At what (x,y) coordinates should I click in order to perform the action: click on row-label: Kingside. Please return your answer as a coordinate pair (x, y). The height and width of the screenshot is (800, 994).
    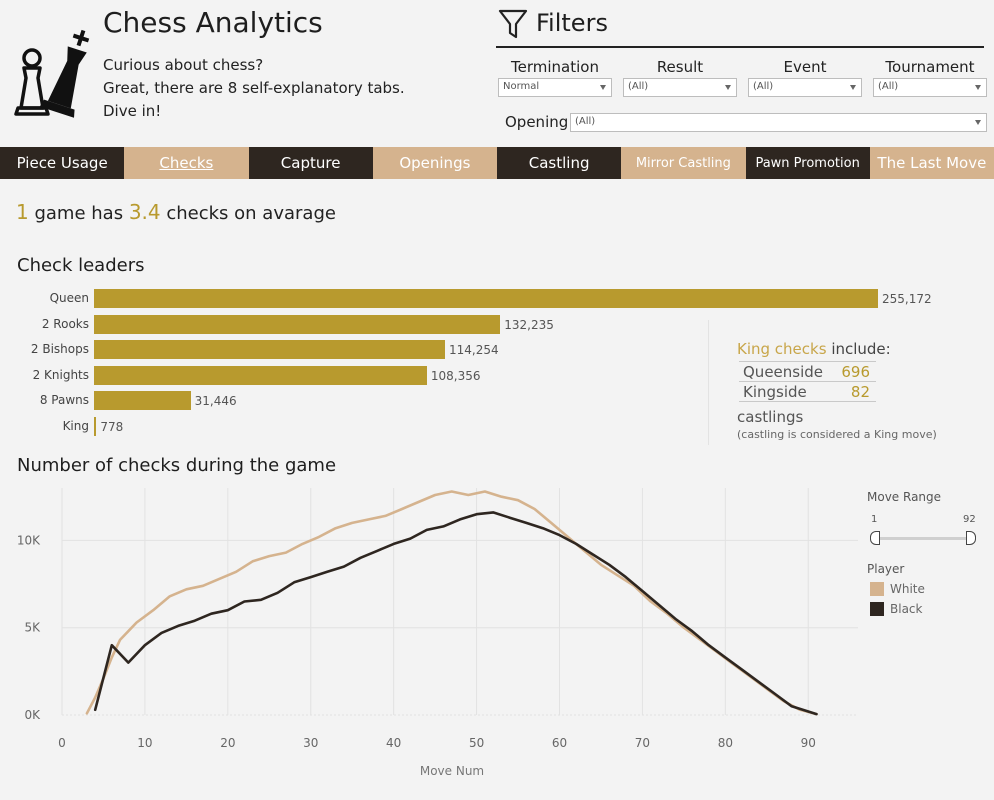
    Looking at the image, I should click on (775, 392).